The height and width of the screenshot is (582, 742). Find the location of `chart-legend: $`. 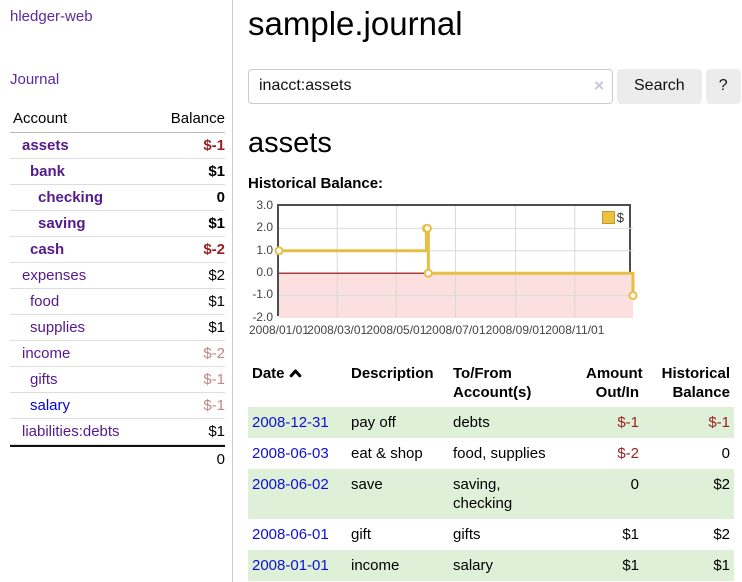

chart-legend: $ is located at coordinates (612, 217).